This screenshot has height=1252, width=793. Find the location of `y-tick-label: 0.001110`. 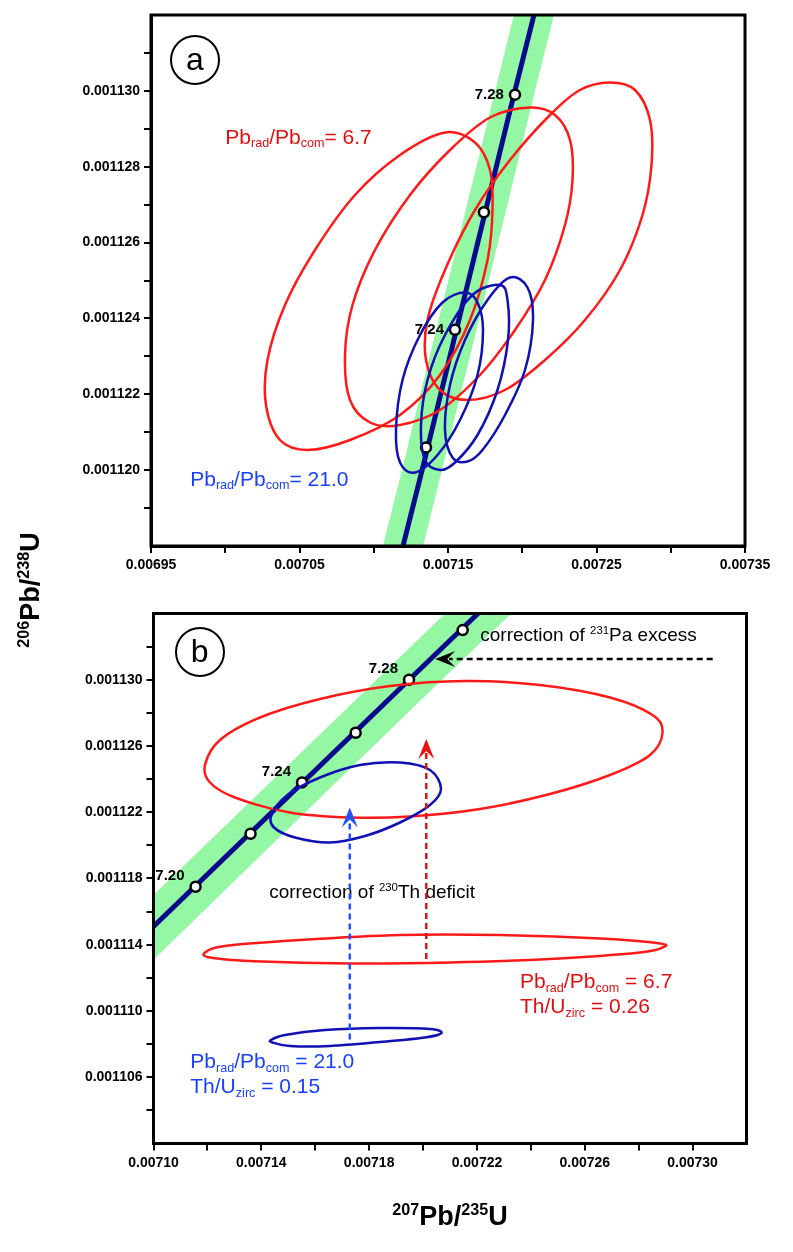

y-tick-label: 0.001110 is located at coordinates (114, 1009).